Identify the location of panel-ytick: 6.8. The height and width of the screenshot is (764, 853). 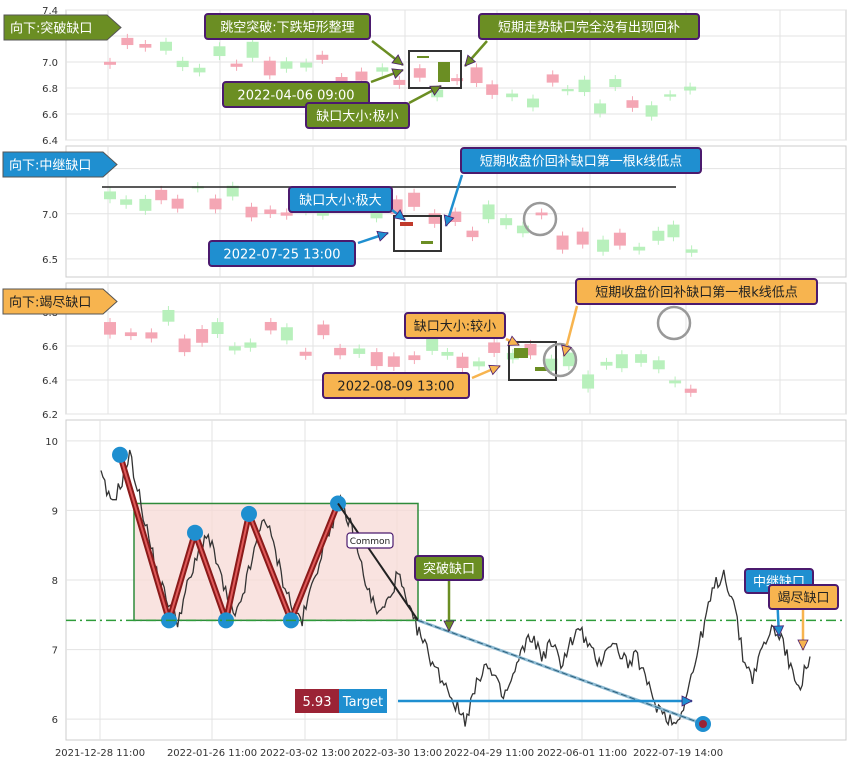
(50, 89).